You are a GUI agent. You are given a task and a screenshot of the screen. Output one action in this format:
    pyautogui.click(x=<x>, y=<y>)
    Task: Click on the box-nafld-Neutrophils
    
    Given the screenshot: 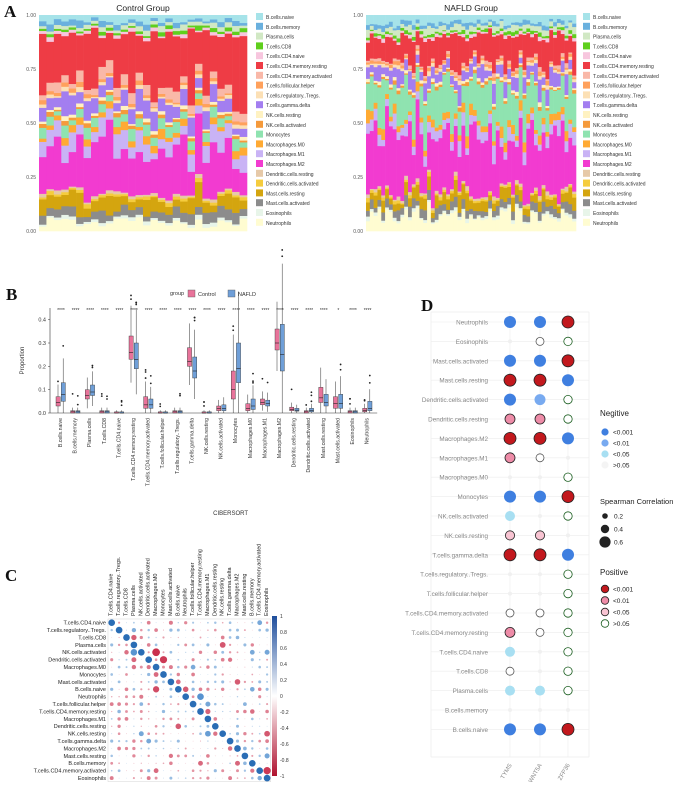 What is the action you would take?
    pyautogui.click(x=370, y=406)
    